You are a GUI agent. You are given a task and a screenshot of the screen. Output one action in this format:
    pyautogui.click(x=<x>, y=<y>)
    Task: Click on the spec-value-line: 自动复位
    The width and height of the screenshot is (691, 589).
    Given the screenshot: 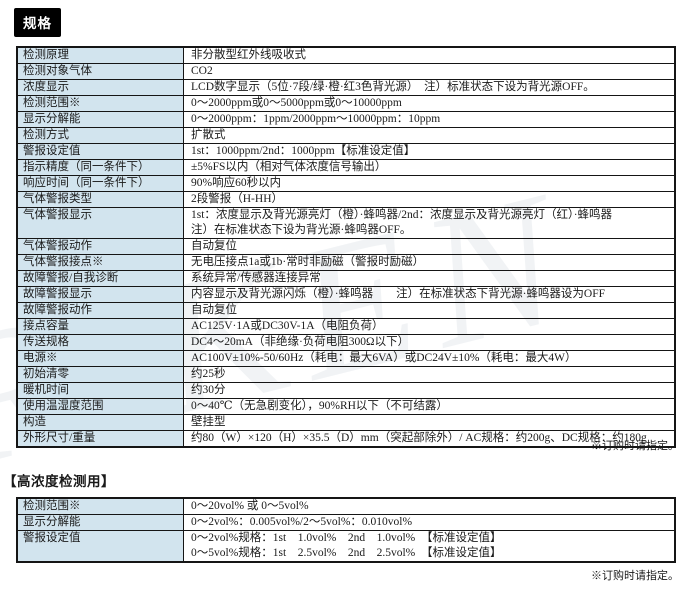 What is the action you would take?
    pyautogui.click(x=214, y=246)
    